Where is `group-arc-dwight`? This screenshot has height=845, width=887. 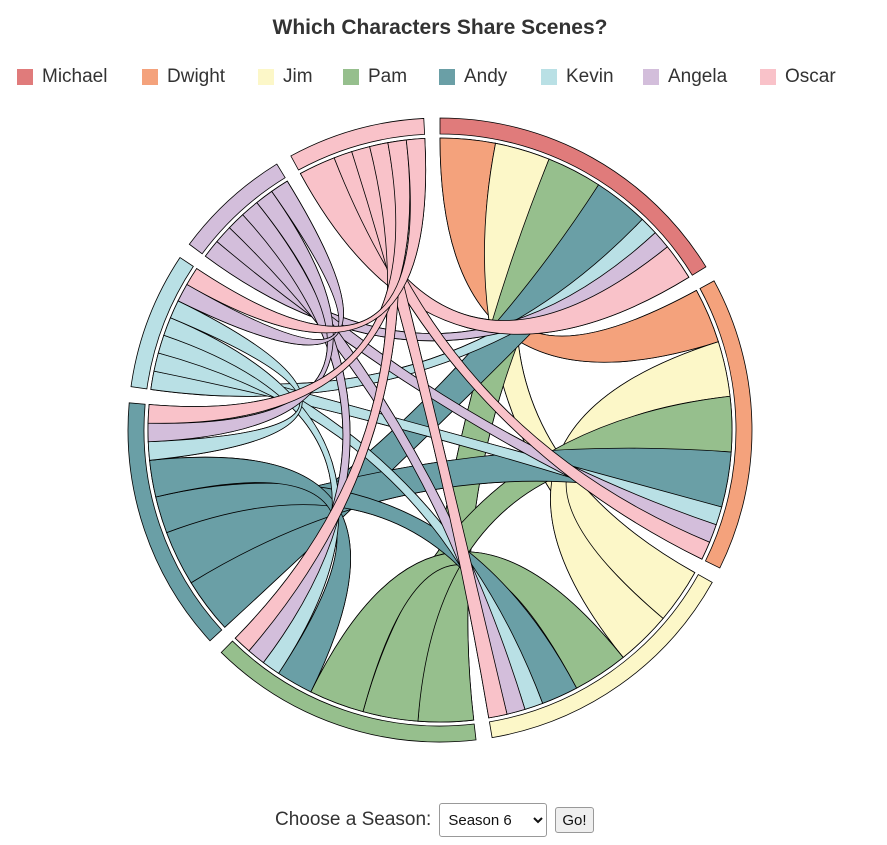
group-arc-dwight is located at coordinates (726, 424).